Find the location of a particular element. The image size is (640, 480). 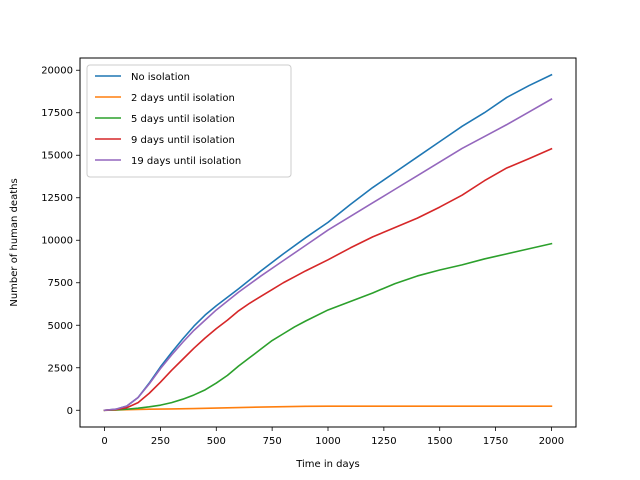

y-tick-label: 20000 is located at coordinates (57, 71).